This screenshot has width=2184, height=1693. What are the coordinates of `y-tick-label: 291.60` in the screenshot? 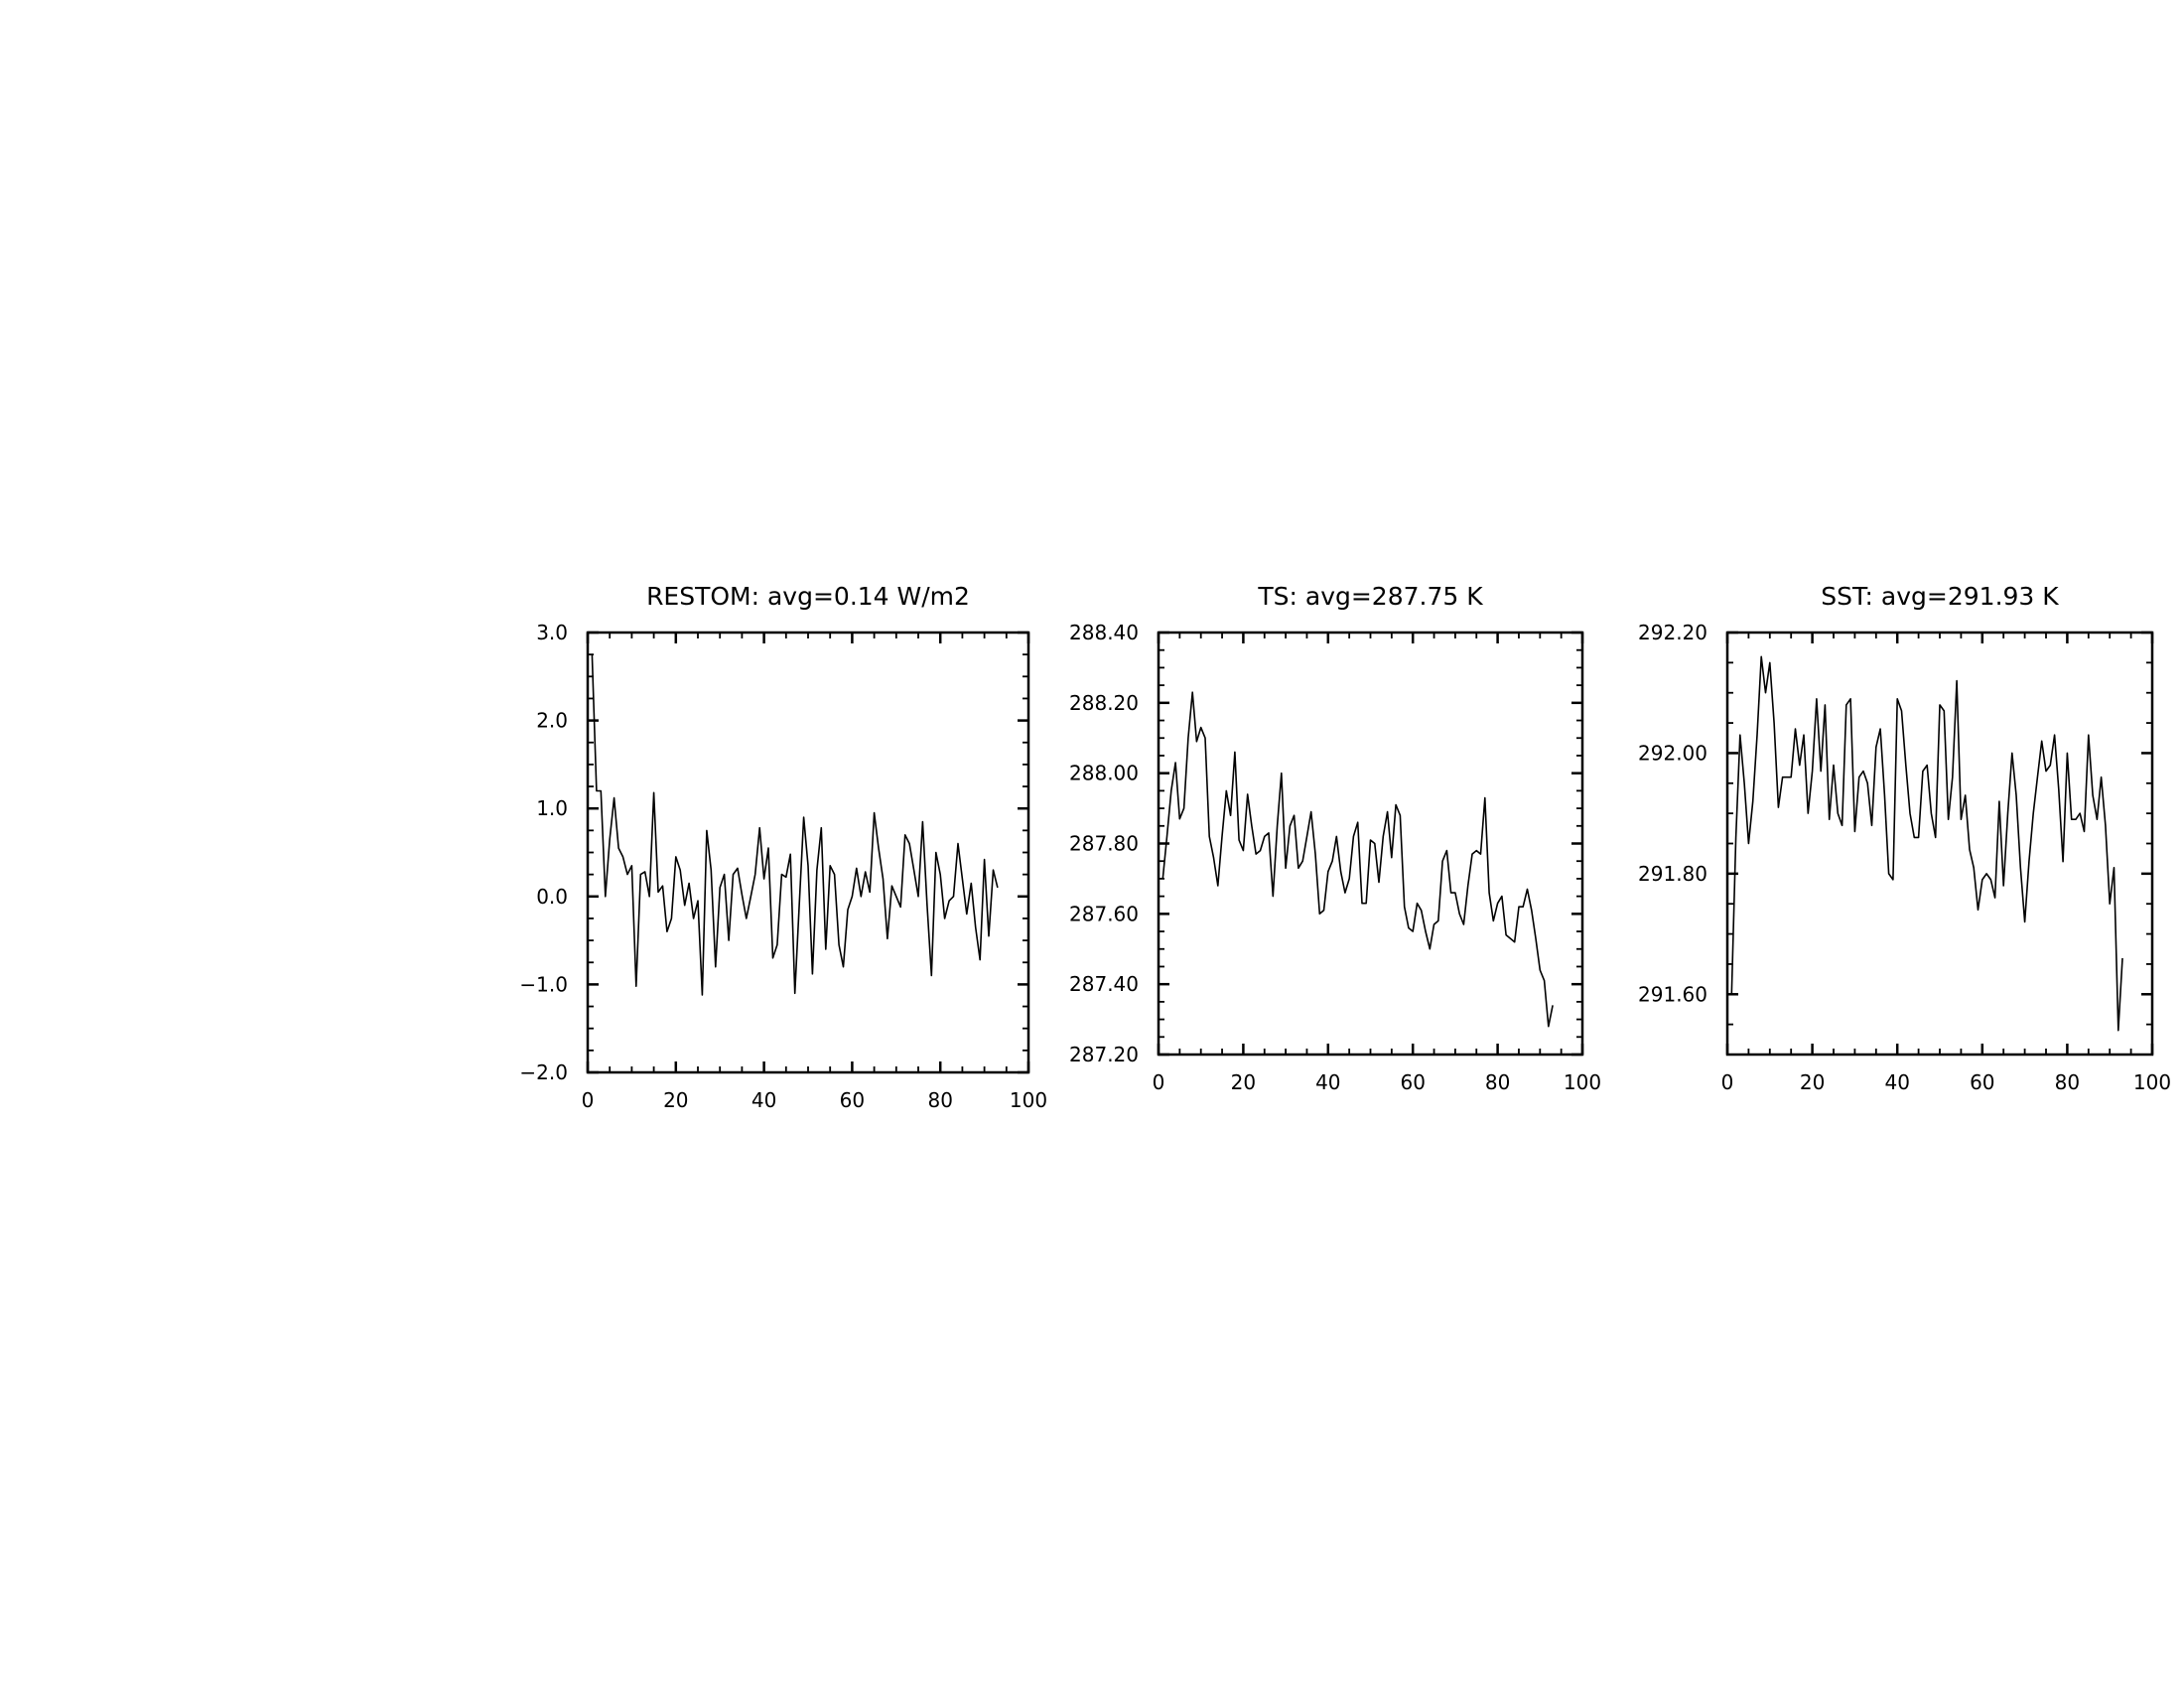 It's located at (1672, 994).